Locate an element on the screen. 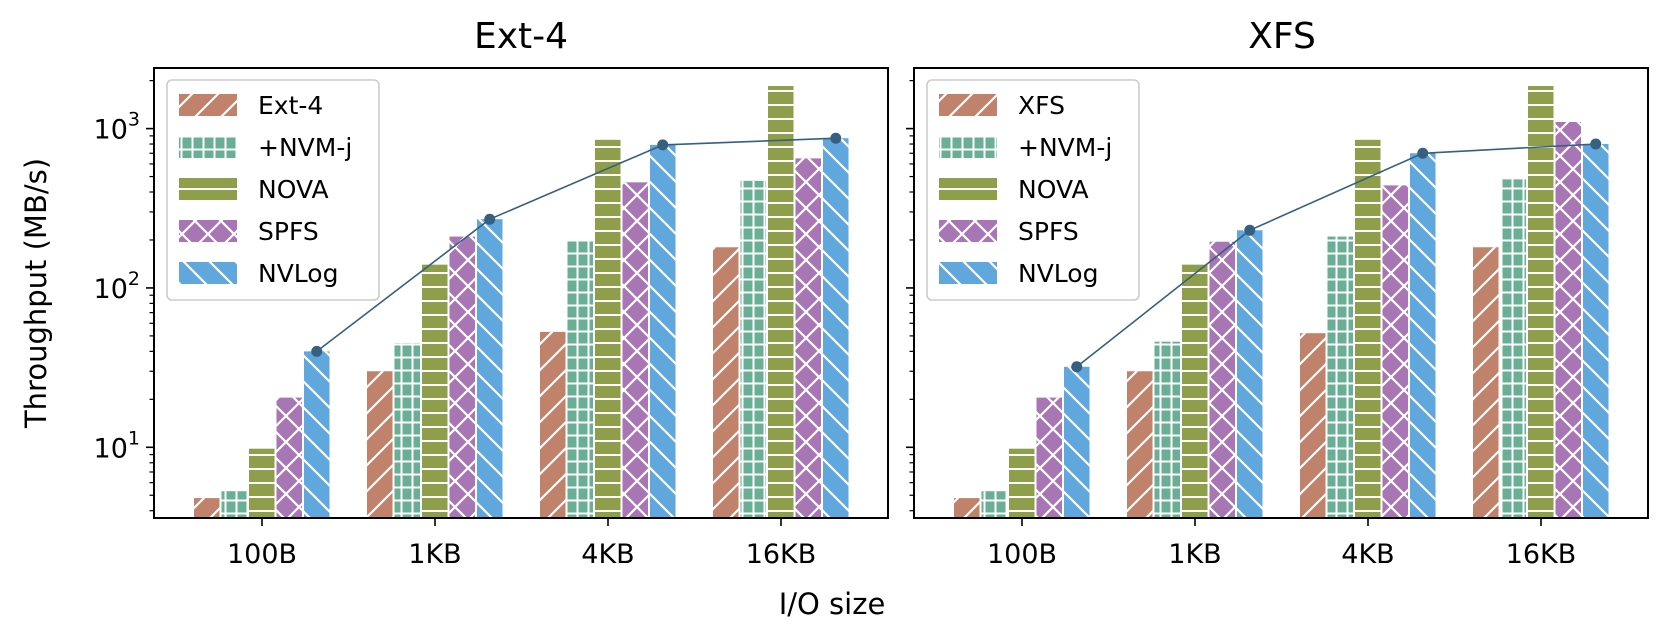 This screenshot has width=1662, height=638. bar-xfs-4kb is located at coordinates (1313, 425).